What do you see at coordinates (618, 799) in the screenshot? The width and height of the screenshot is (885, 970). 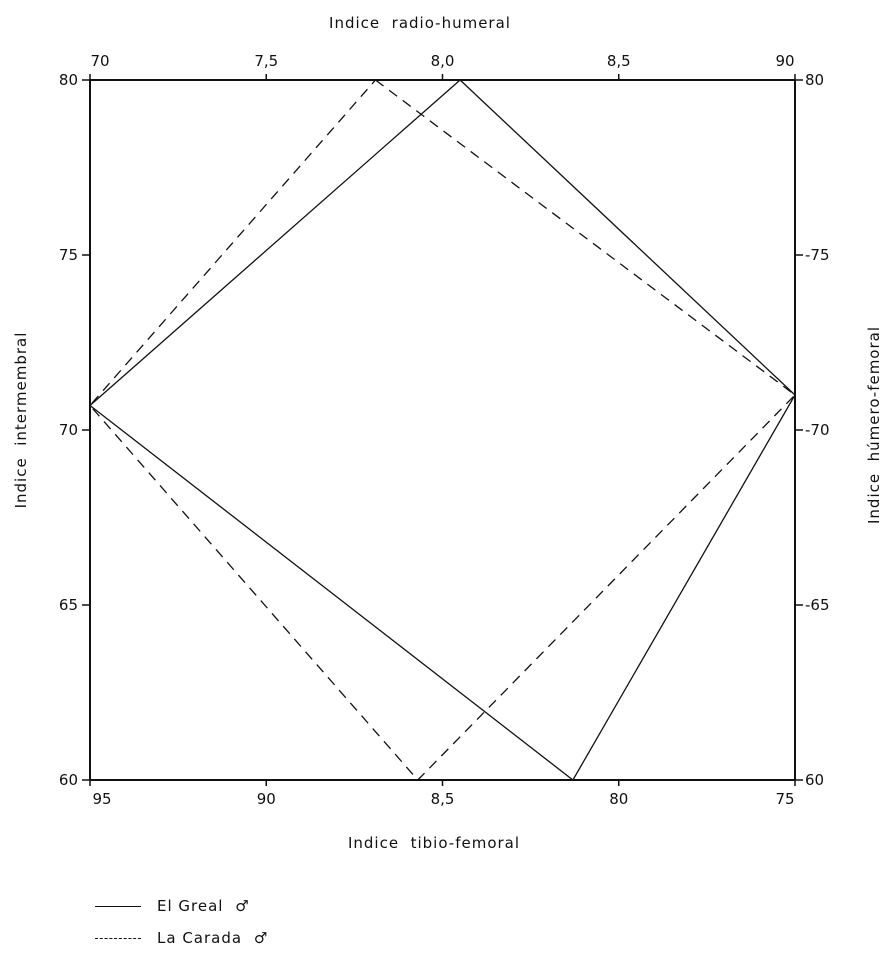 I see `bottom-tick-label: 80` at bounding box center [618, 799].